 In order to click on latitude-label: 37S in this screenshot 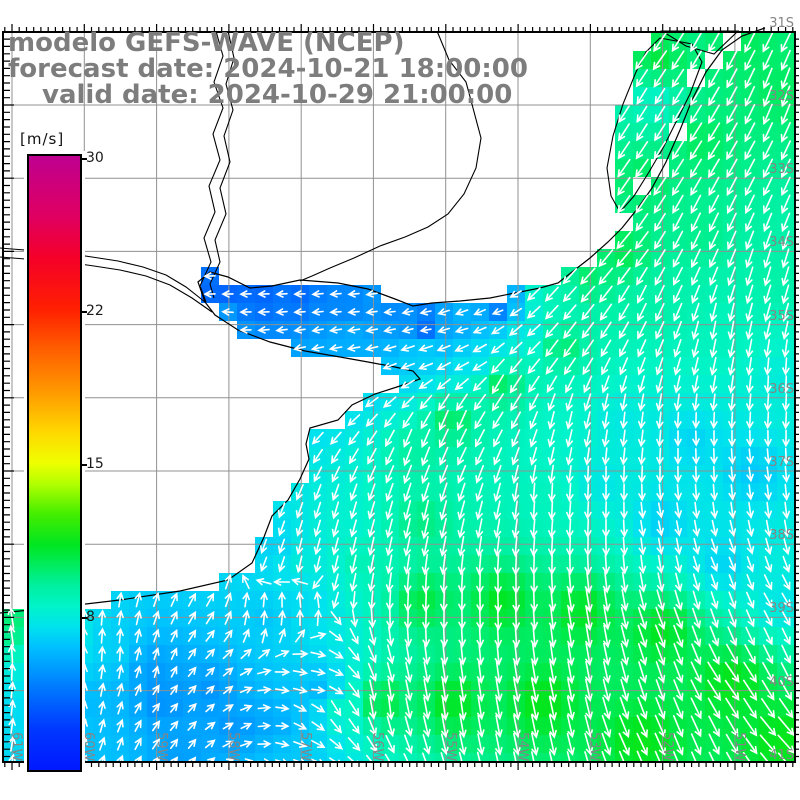, I will do `click(781, 462)`.